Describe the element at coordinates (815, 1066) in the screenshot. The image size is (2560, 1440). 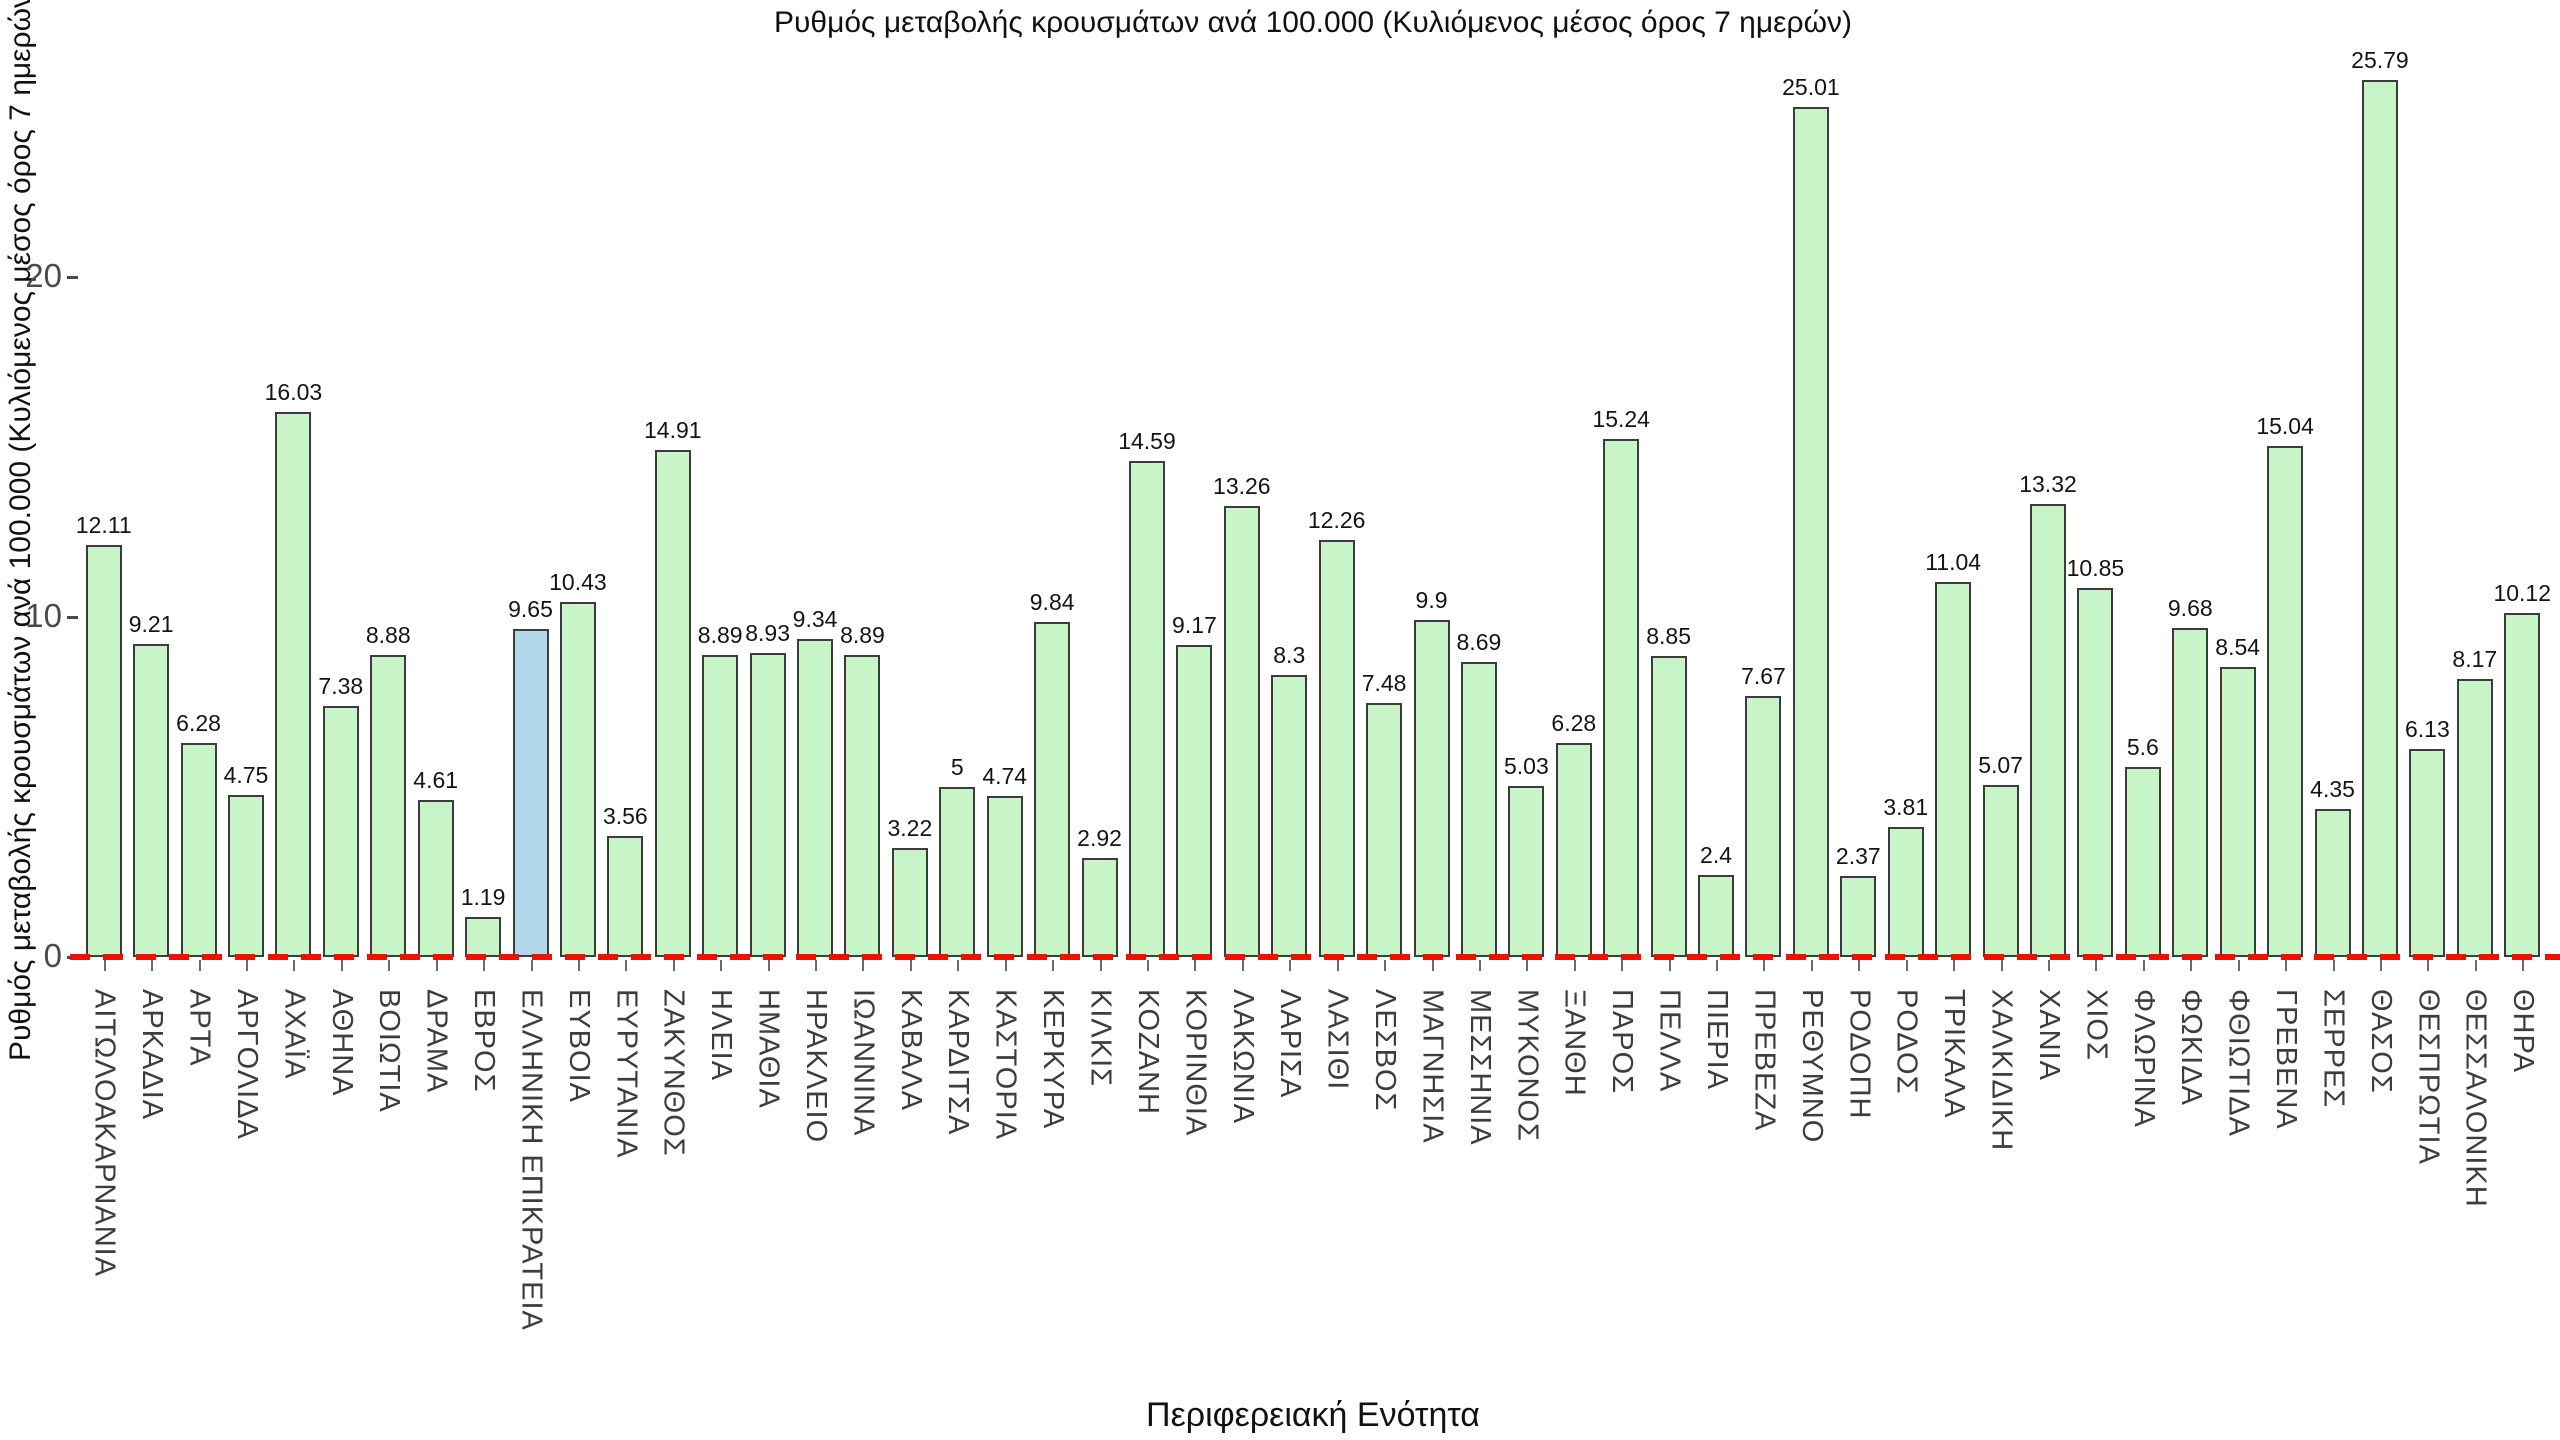
I see `x-tick-label: ΗΡΑΚΛΕΙΟ` at that location.